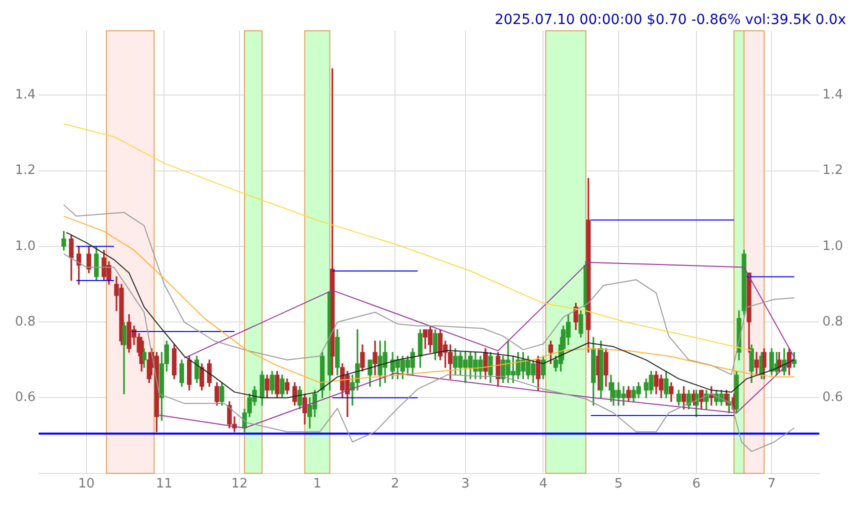 The height and width of the screenshot is (505, 858). What do you see at coordinates (239, 484) in the screenshot?
I see `x-tick-label: 12` at bounding box center [239, 484].